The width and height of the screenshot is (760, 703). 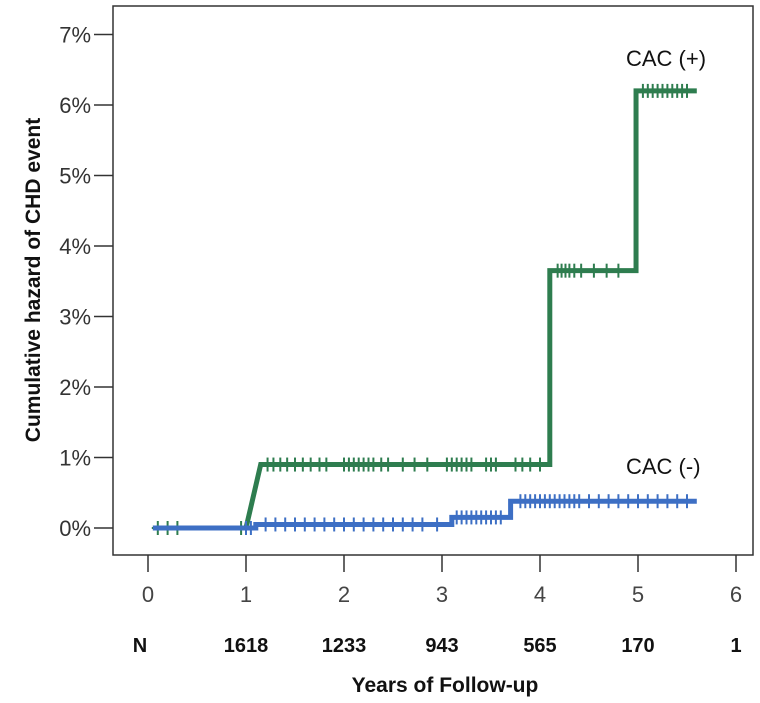 I want to click on y-axis-title: Cumulative hazard of CHD event, so click(x=33, y=280).